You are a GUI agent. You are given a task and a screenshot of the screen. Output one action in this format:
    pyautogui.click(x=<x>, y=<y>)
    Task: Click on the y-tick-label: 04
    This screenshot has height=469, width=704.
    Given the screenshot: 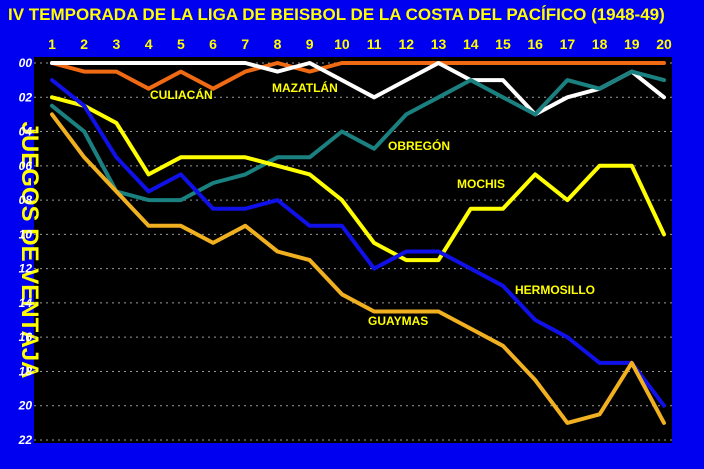 What is the action you would take?
    pyautogui.click(x=26, y=132)
    